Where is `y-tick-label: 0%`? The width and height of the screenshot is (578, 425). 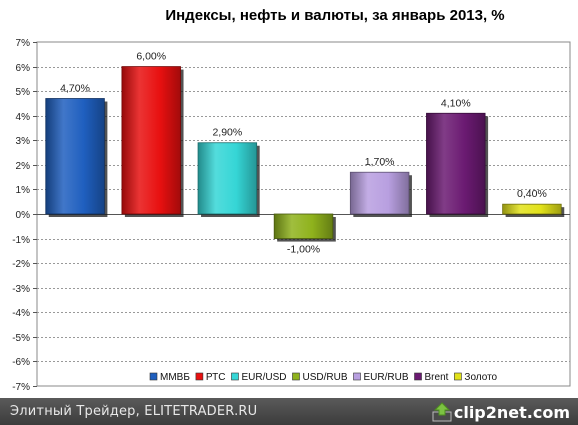
y-tick-label: 0% is located at coordinates (23, 215).